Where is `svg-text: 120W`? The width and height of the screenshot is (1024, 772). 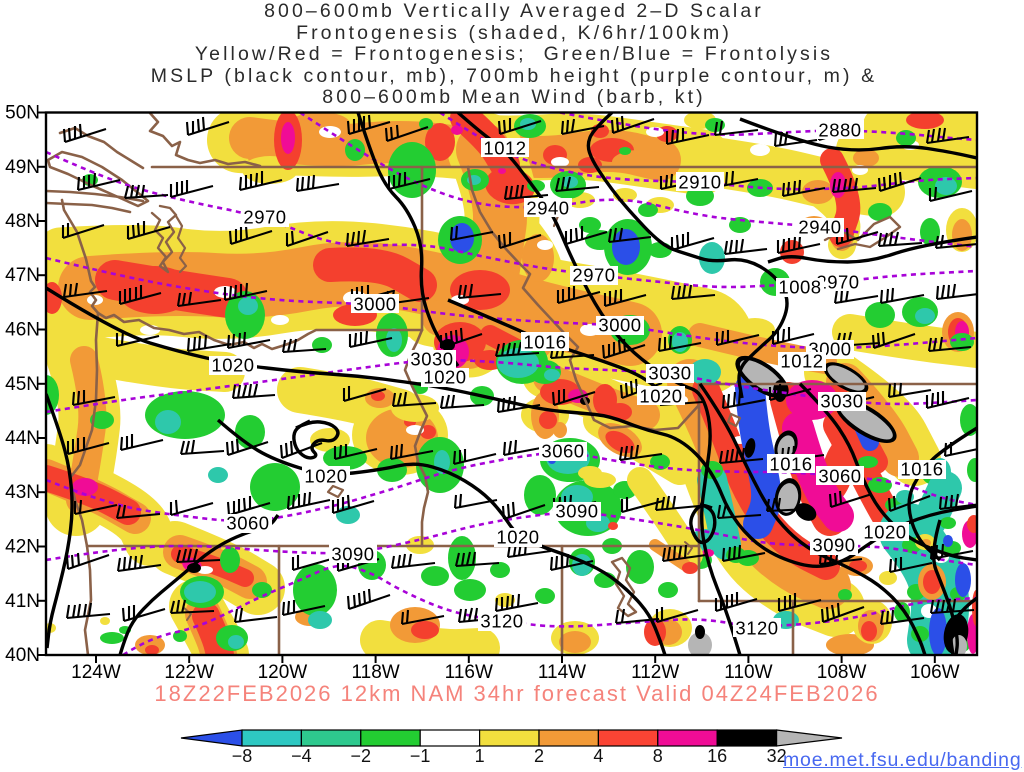
svg-text: 120W is located at coordinates (283, 672).